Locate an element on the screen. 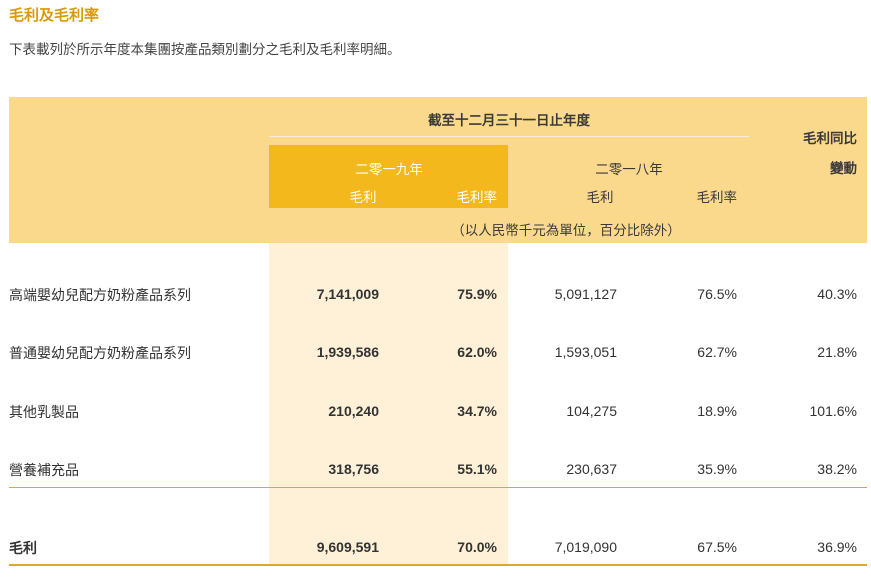  margin-2019-cell: 34.7% is located at coordinates (477, 411).